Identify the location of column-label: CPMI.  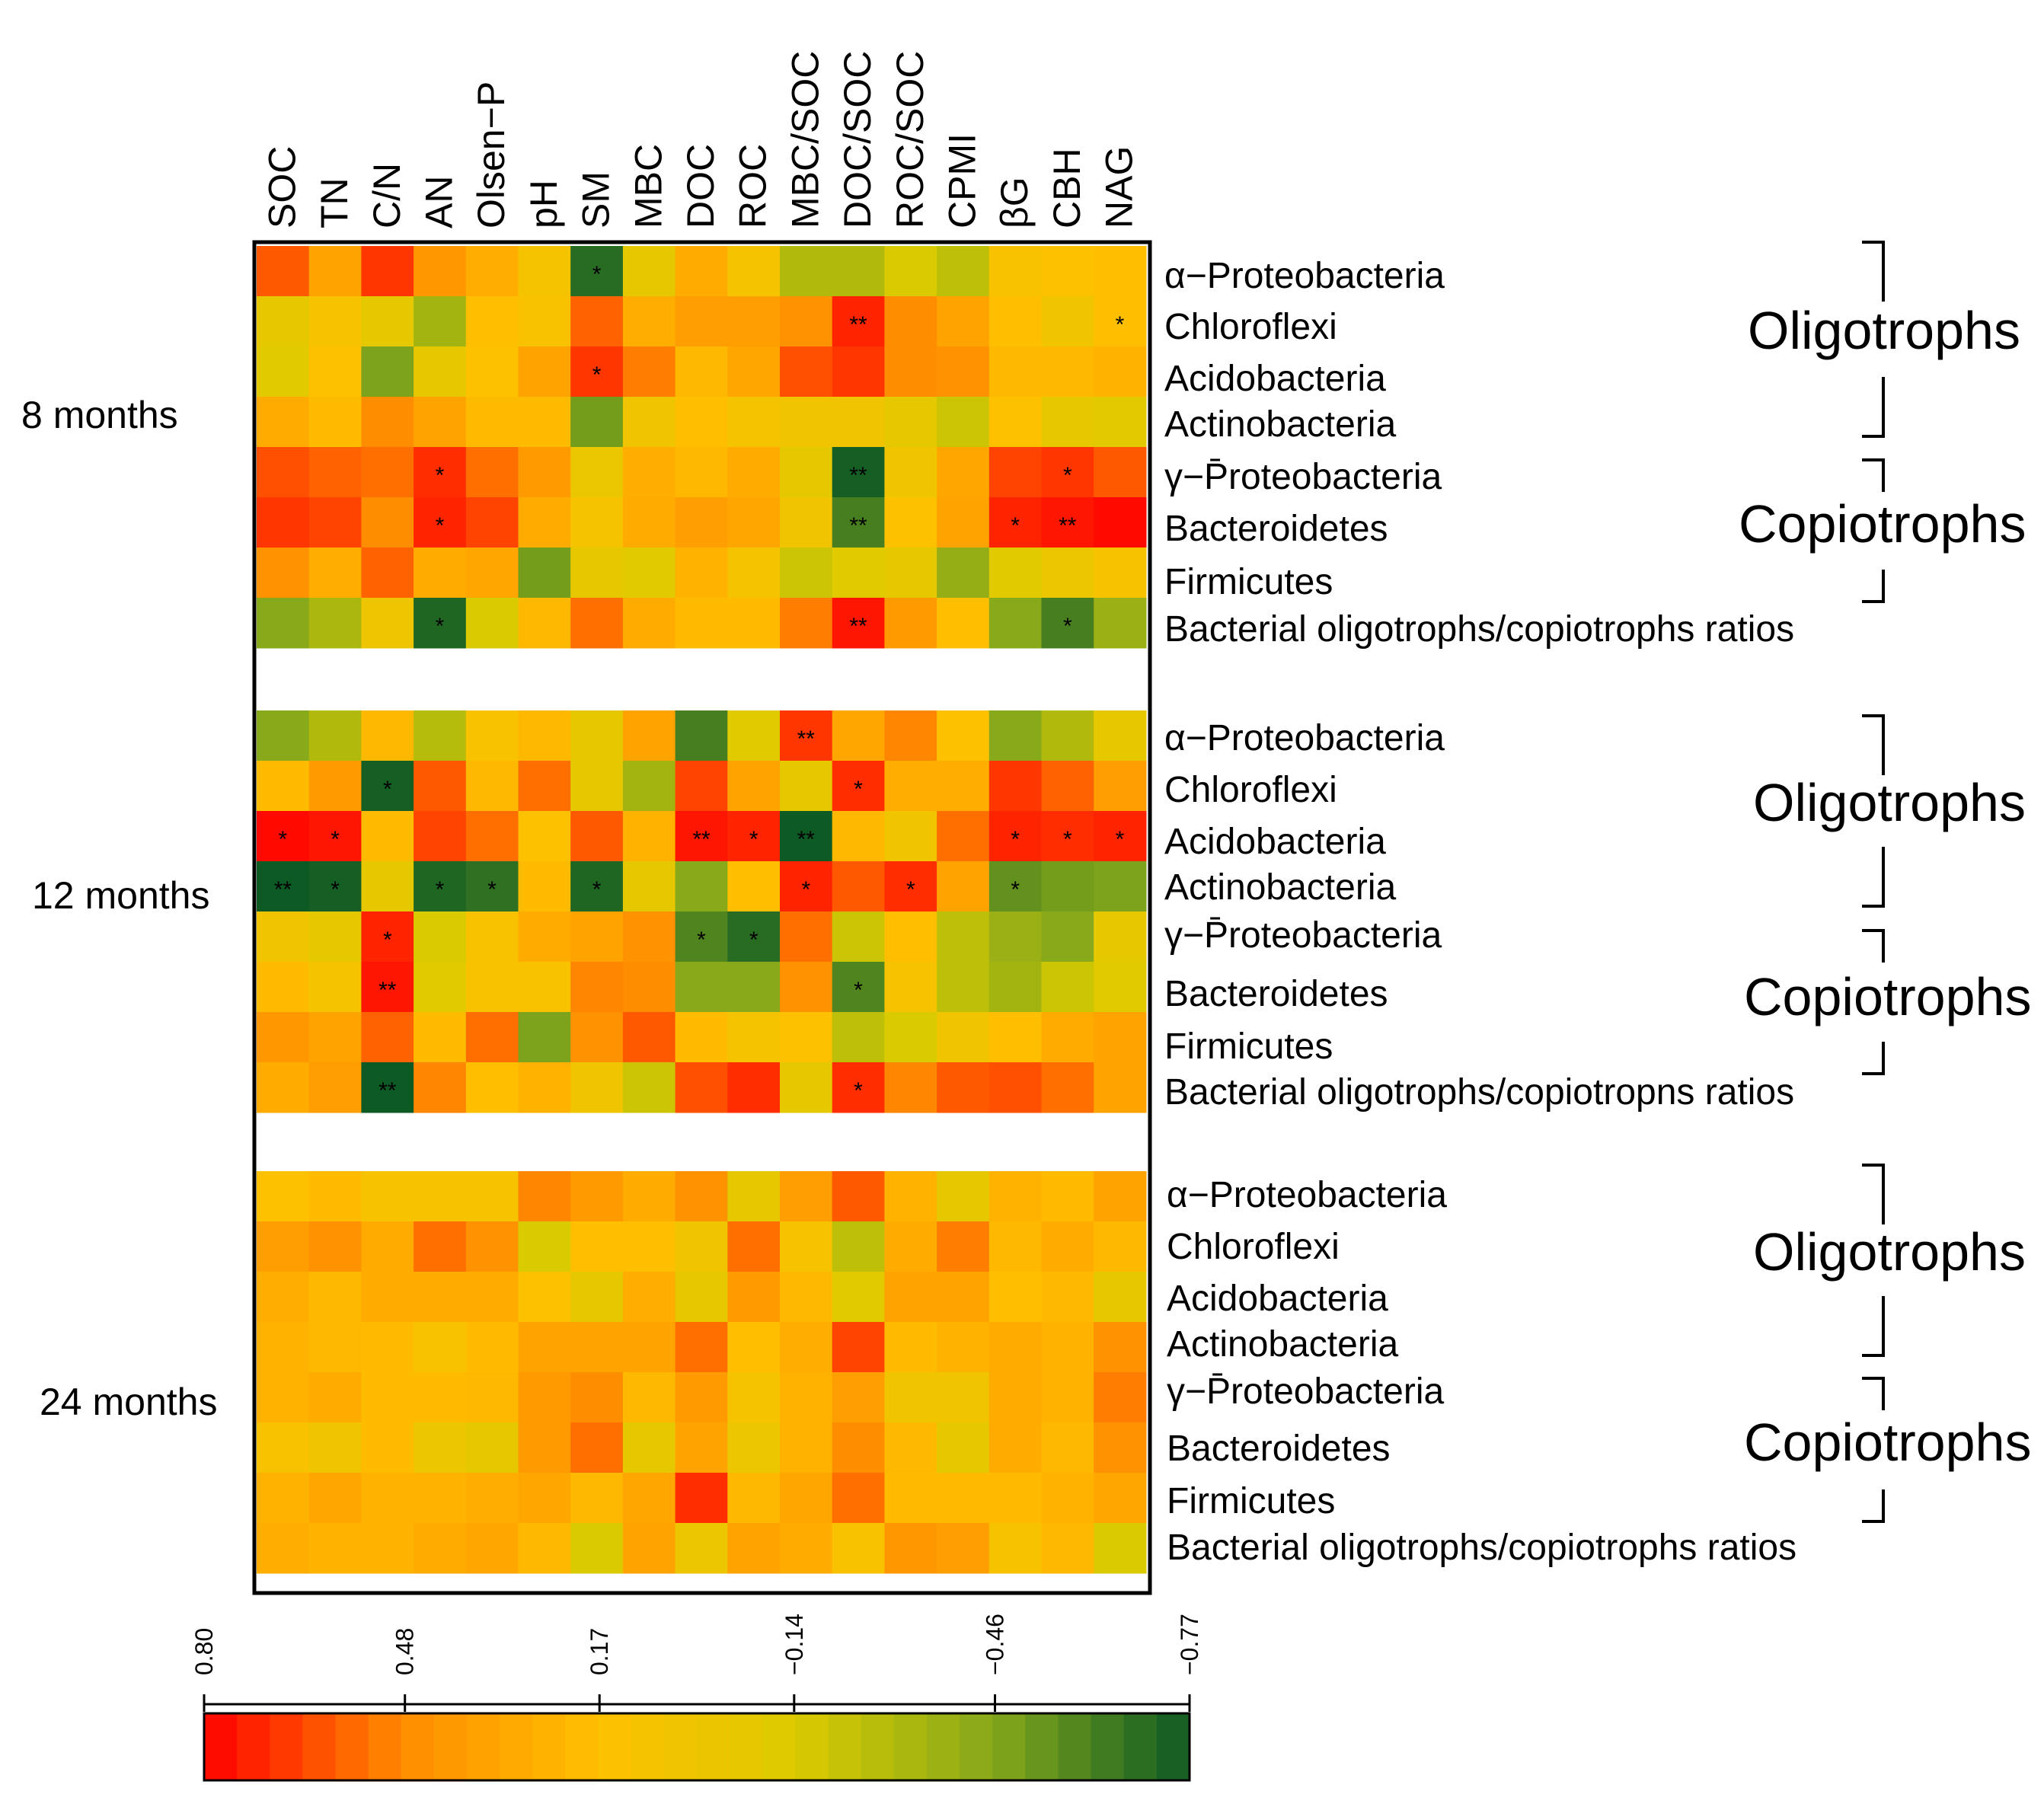
(962, 180).